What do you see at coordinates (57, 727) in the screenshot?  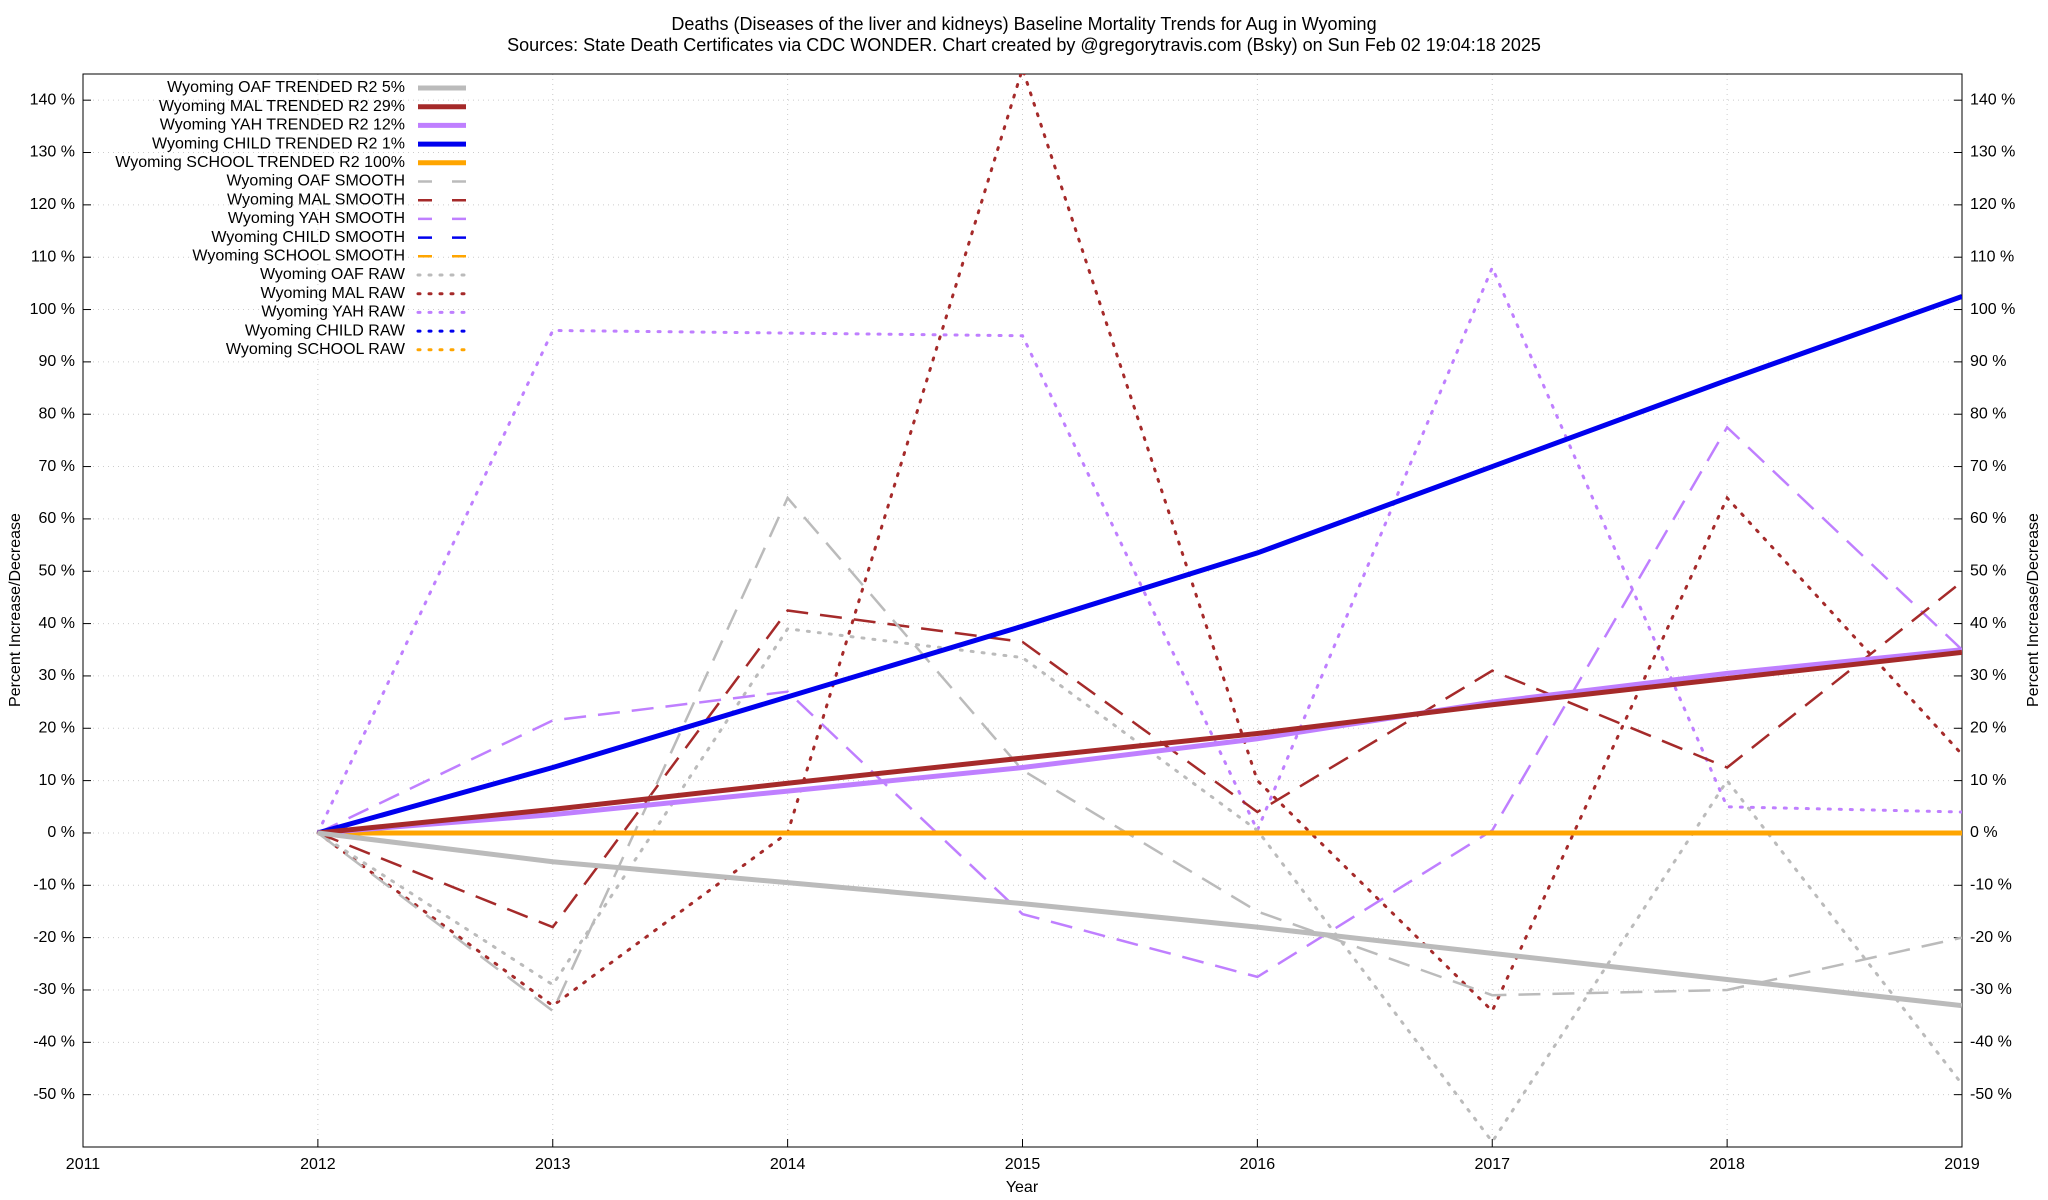 I see `y-tick-label: 20 %` at bounding box center [57, 727].